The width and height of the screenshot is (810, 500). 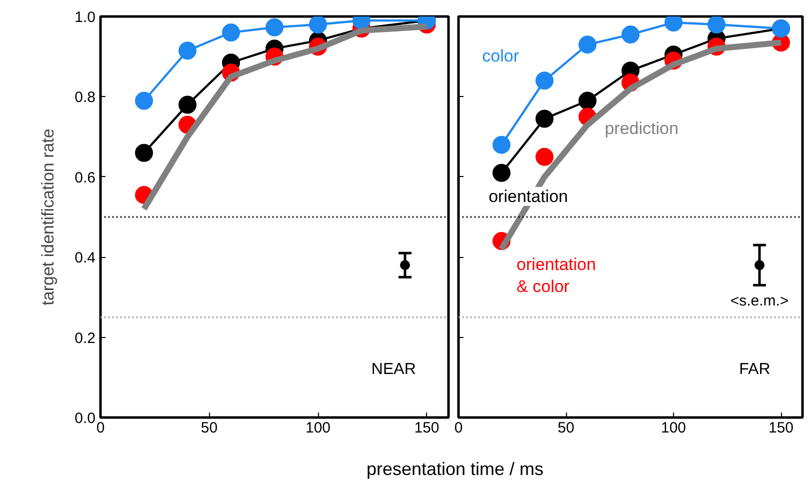 I want to click on y-tick-label: 1.0, so click(x=85, y=17).